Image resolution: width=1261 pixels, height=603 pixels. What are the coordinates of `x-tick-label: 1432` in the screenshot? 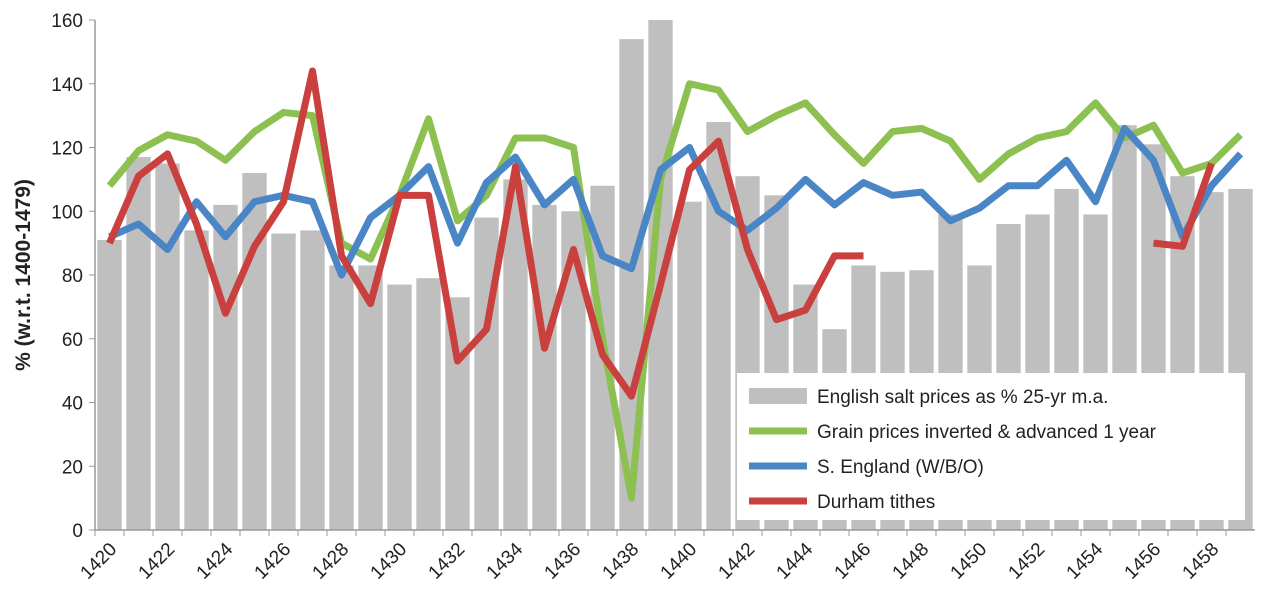 It's located at (447, 561).